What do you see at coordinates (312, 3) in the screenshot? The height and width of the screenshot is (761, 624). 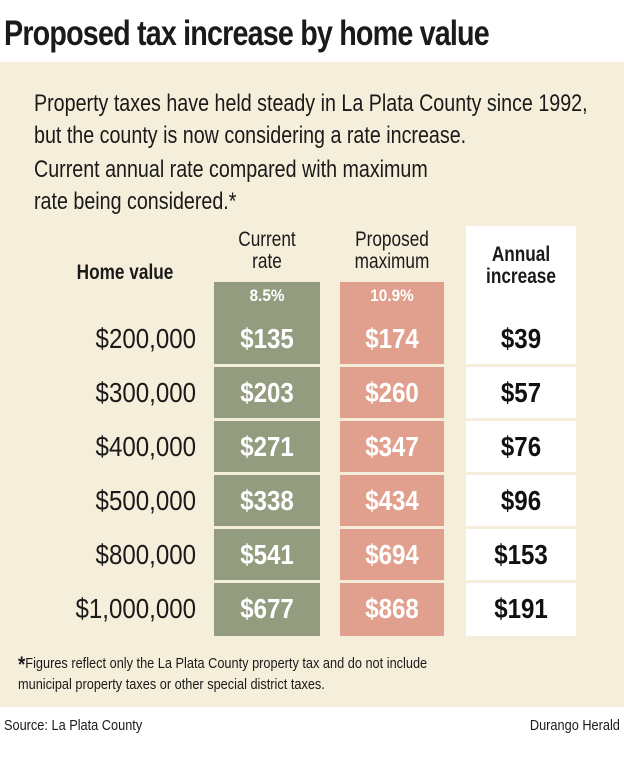 I see `top-rule` at bounding box center [312, 3].